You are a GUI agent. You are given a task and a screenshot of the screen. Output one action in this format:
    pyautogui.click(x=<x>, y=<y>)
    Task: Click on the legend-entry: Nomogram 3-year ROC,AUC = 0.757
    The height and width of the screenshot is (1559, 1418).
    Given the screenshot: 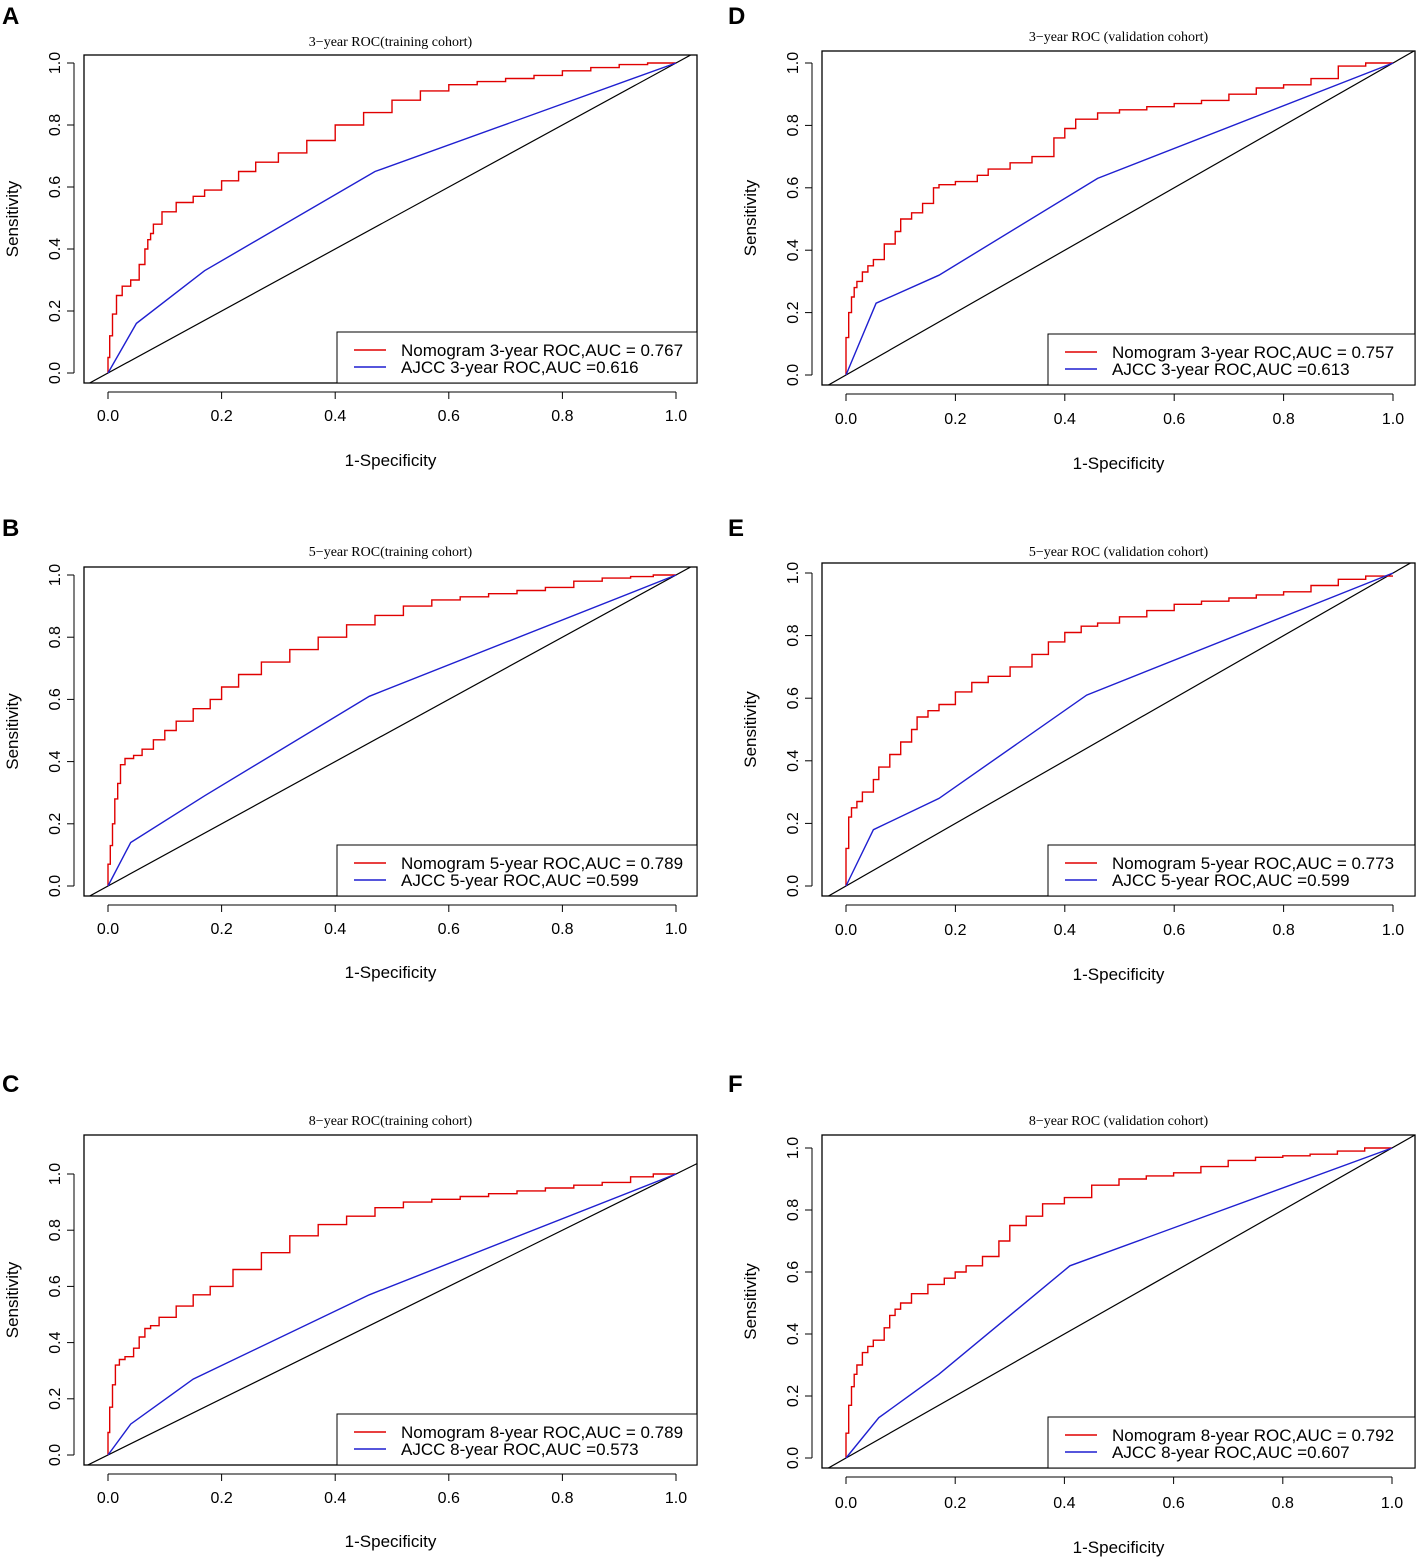 What is the action you would take?
    pyautogui.click(x=1253, y=352)
    